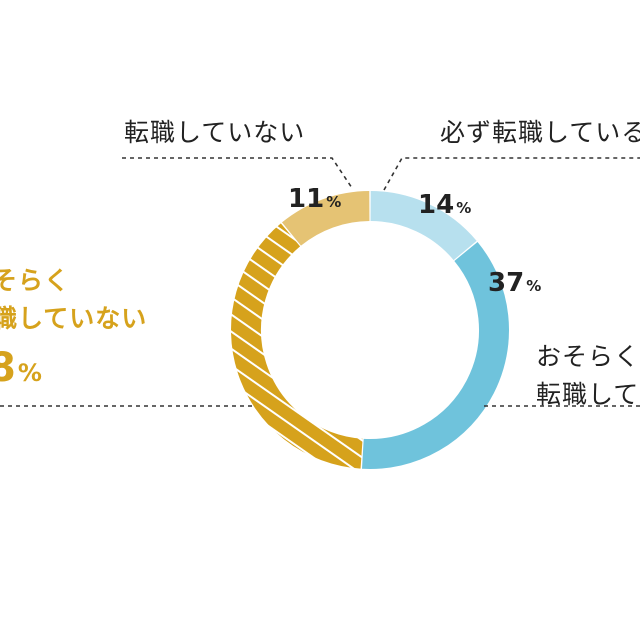  What do you see at coordinates (435, 355) in the screenshot?
I see `slice-probably-change` at bounding box center [435, 355].